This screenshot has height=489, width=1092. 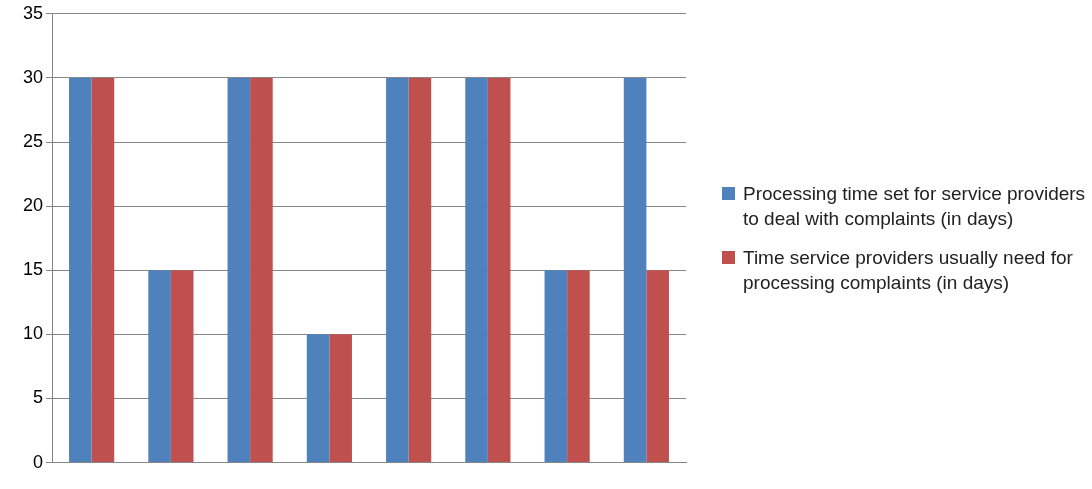 What do you see at coordinates (915, 206) in the screenshot?
I see `legend-label: Processing time set for service providers to deal with complaints (in days)` at bounding box center [915, 206].